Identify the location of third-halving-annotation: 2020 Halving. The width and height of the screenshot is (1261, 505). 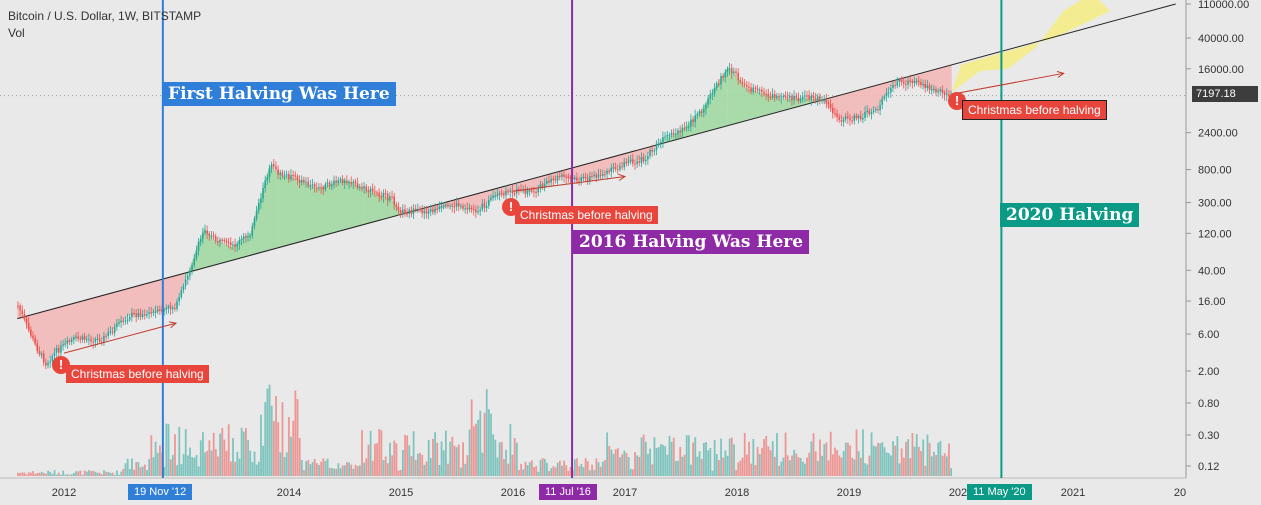
(1070, 215).